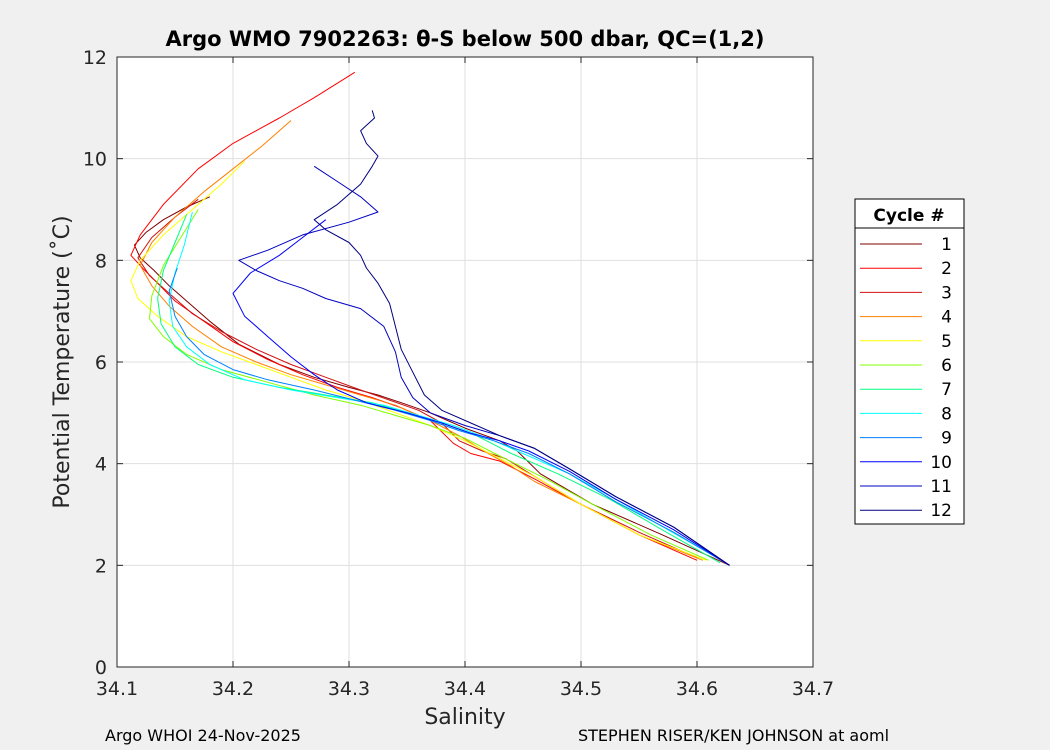 The width and height of the screenshot is (1050, 750). Describe the element at coordinates (101, 465) in the screenshot. I see `y-tick-label: 4` at that location.